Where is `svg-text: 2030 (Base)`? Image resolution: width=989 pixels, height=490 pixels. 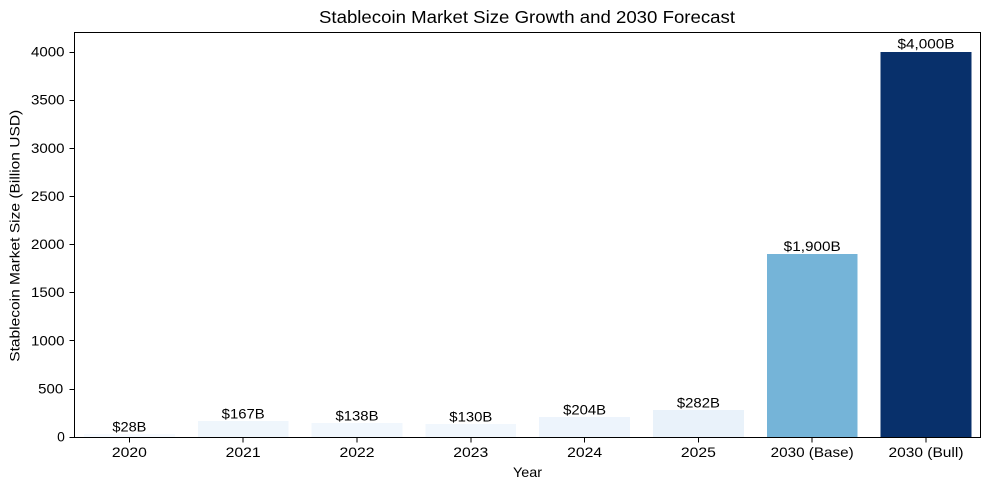 svg-text: 2030 (Base) is located at coordinates (812, 452).